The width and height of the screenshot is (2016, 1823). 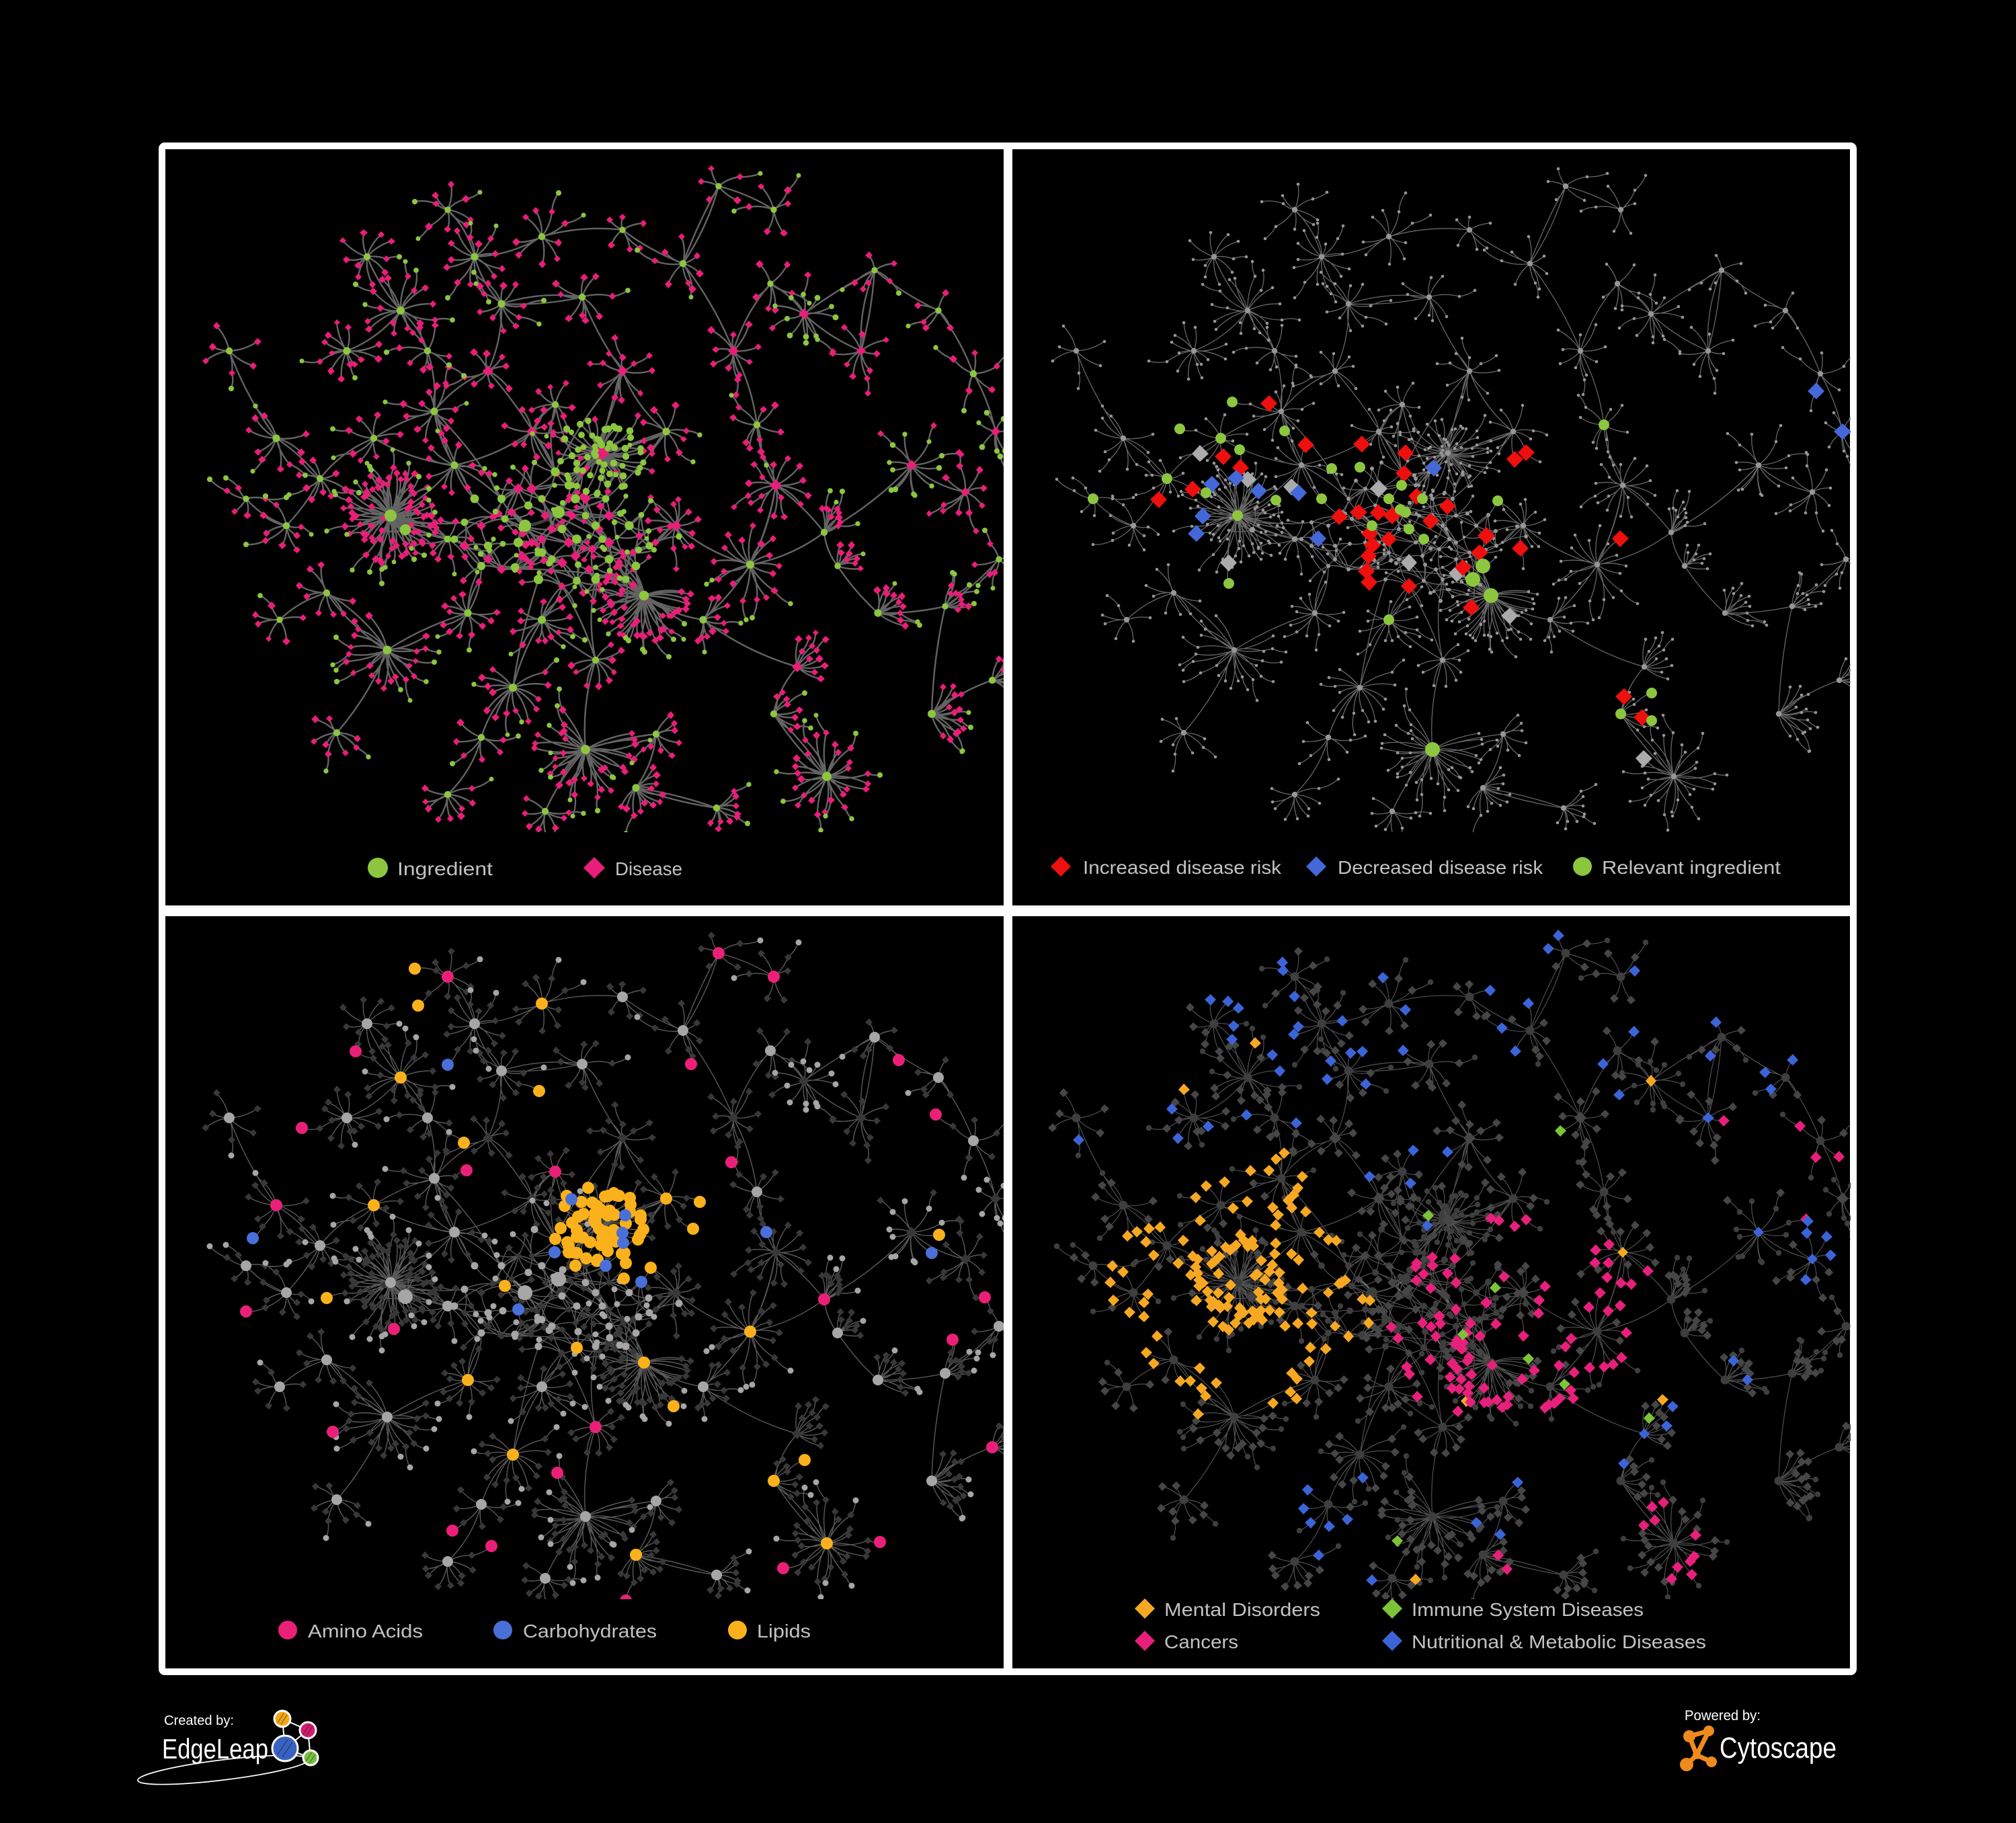 What do you see at coordinates (1528, 1610) in the screenshot?
I see `svg-text: Immune System Diseases` at bounding box center [1528, 1610].